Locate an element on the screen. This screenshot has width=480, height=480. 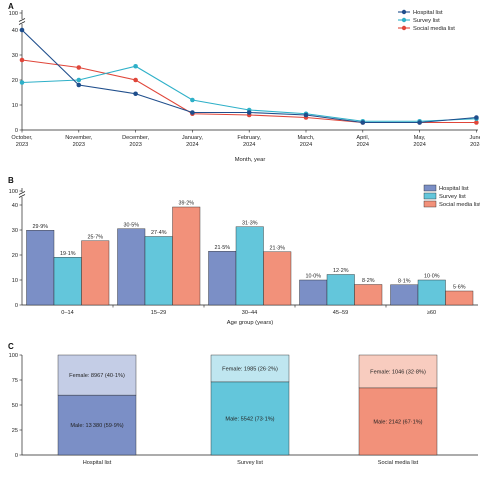
panel-b-x-axis-title: Age group (years) is located at coordinates (250, 323).